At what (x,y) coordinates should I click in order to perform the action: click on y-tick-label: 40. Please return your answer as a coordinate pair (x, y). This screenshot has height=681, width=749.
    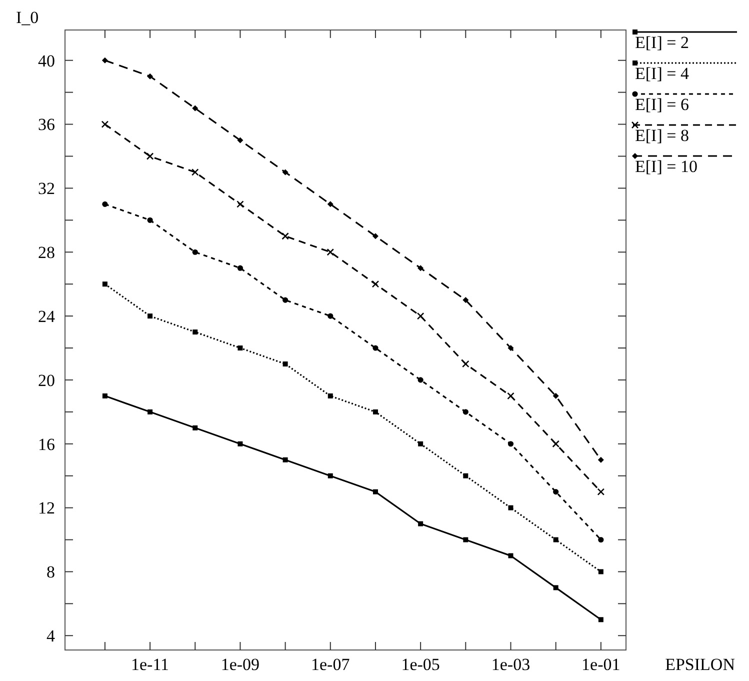
    Looking at the image, I should click on (46, 60).